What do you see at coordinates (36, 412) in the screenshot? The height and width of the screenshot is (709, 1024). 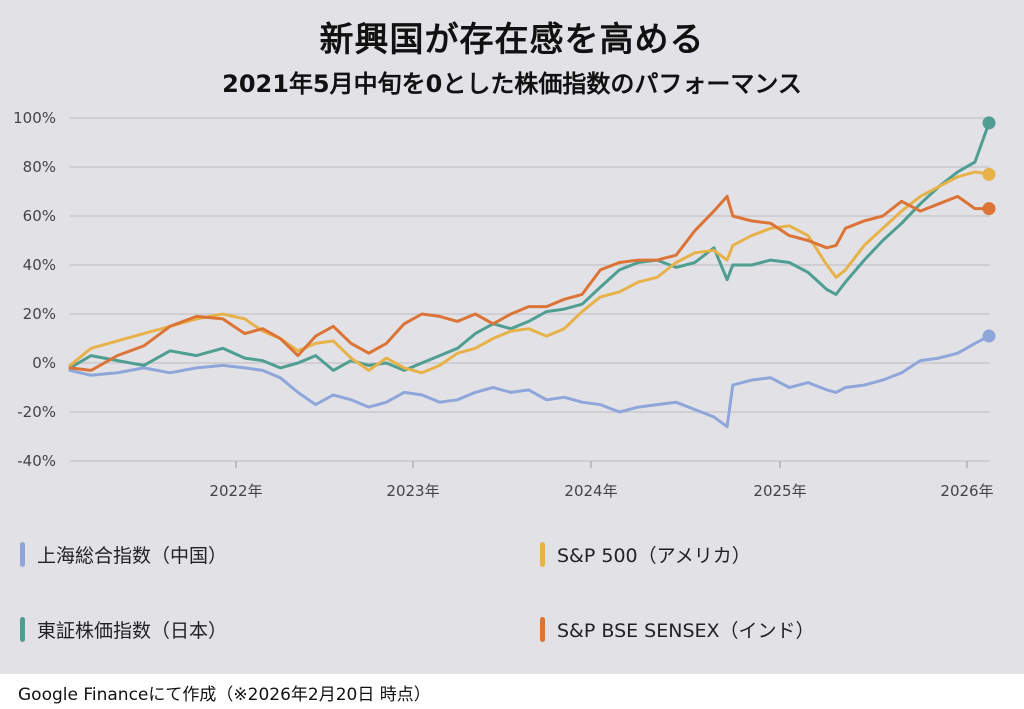 I see `y-tick-label: -20%` at bounding box center [36, 412].